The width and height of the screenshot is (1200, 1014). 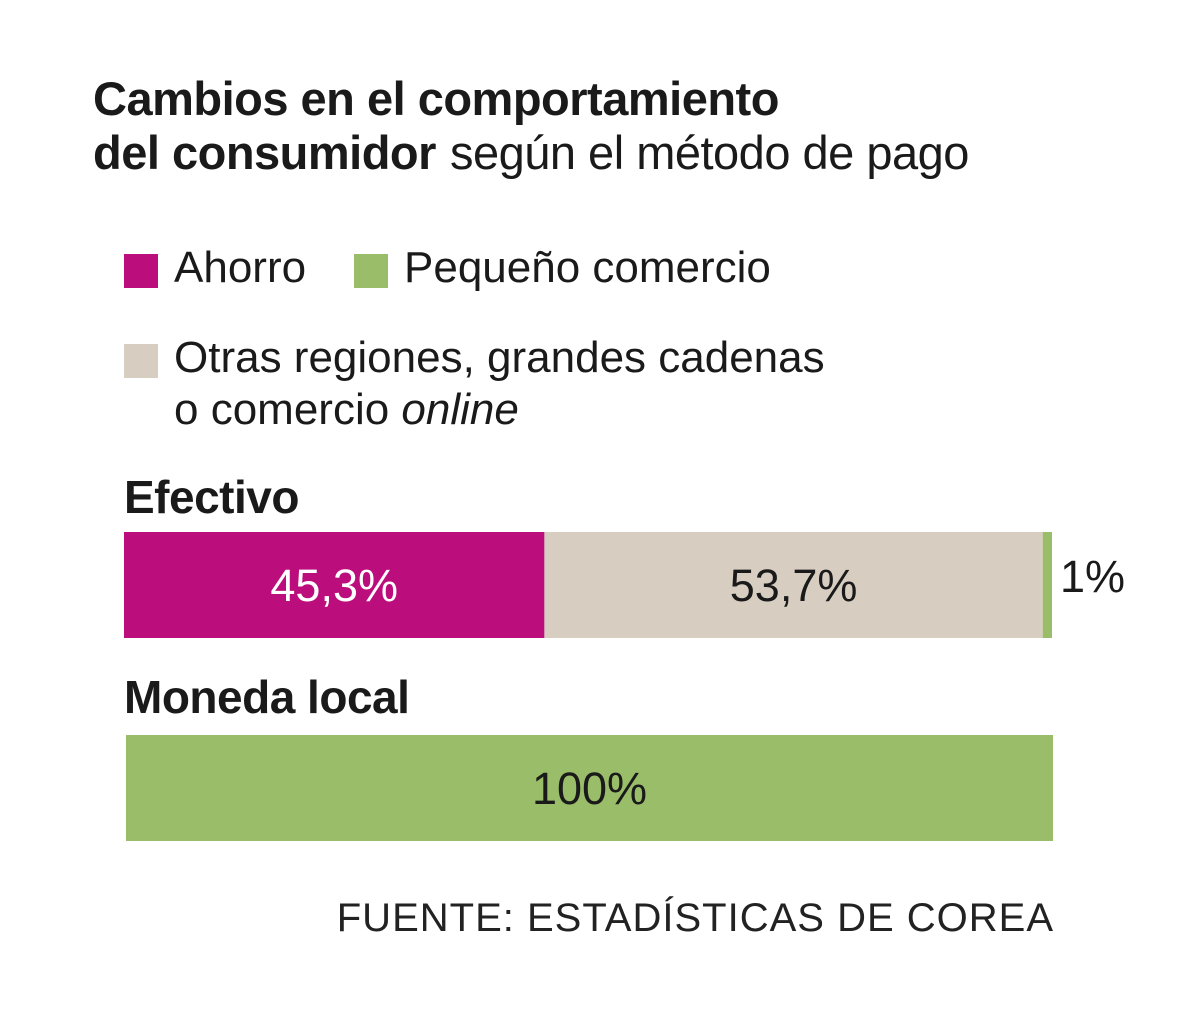 I want to click on data-label-efectivo-pequeno-comercio: 1%, so click(x=1092, y=576).